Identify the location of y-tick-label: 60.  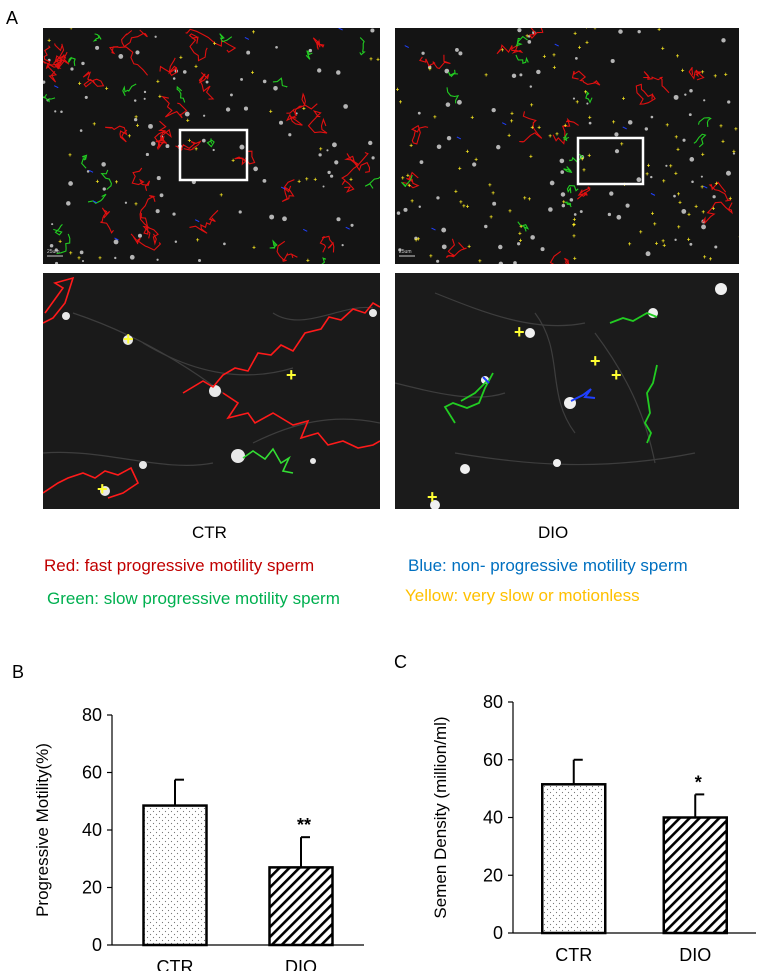
(493, 760).